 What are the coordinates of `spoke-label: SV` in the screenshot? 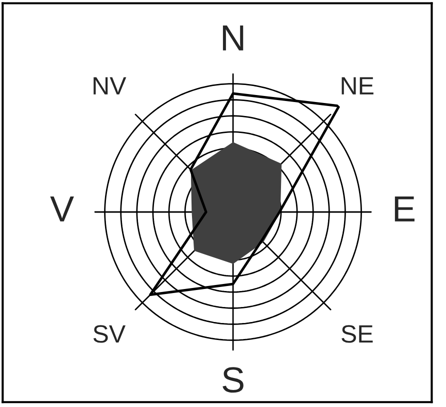 It's located at (109, 334).